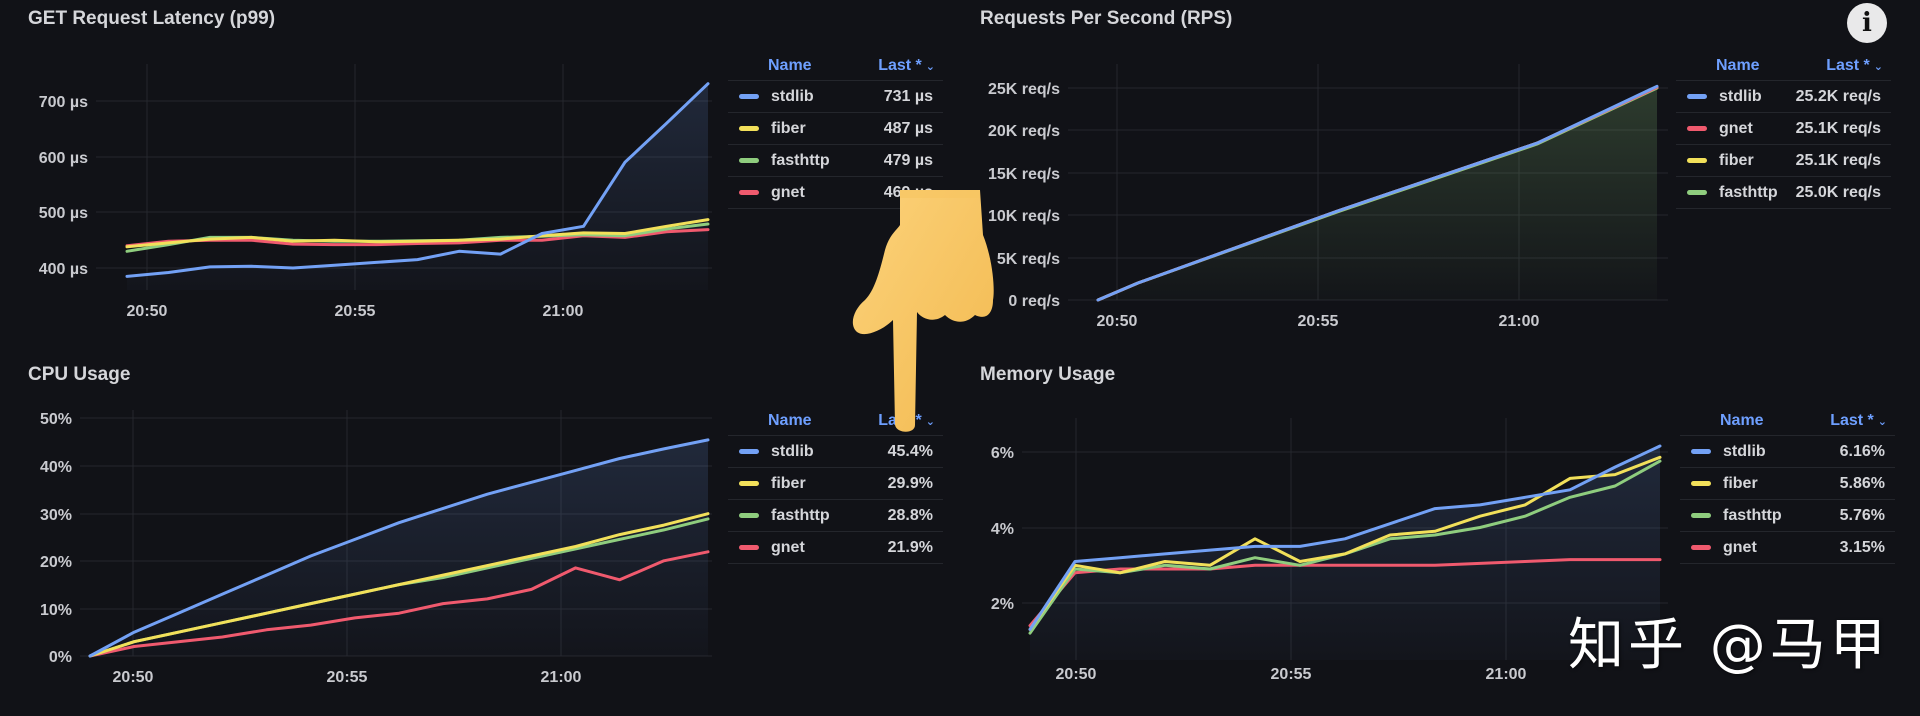  What do you see at coordinates (1783, 193) in the screenshot?
I see `legend-item-fasthttp: fasthttp 25.0K req/s` at bounding box center [1783, 193].